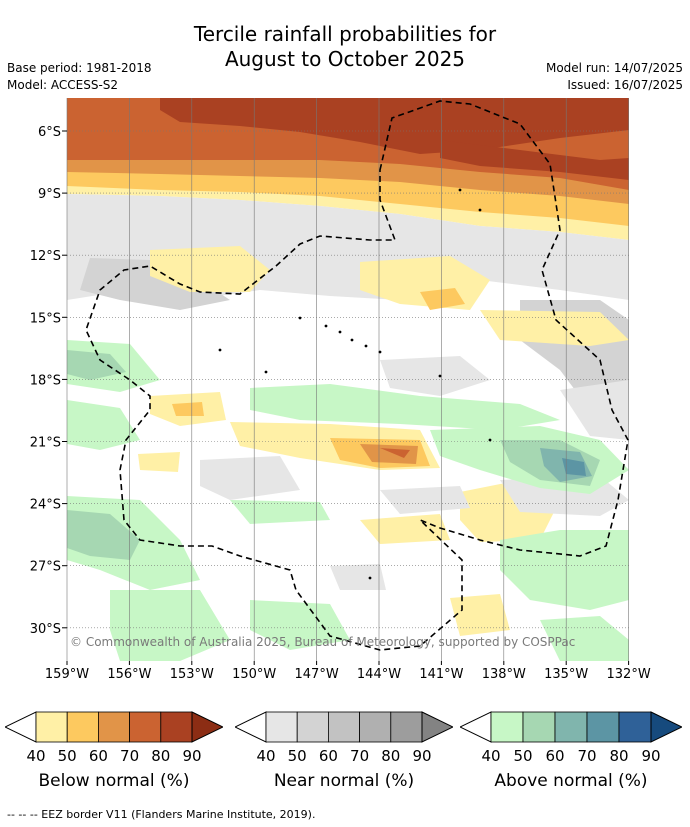 The width and height of the screenshot is (690, 827). Describe the element at coordinates (67, 674) in the screenshot. I see `lon-tick-label: 159°W` at that location.